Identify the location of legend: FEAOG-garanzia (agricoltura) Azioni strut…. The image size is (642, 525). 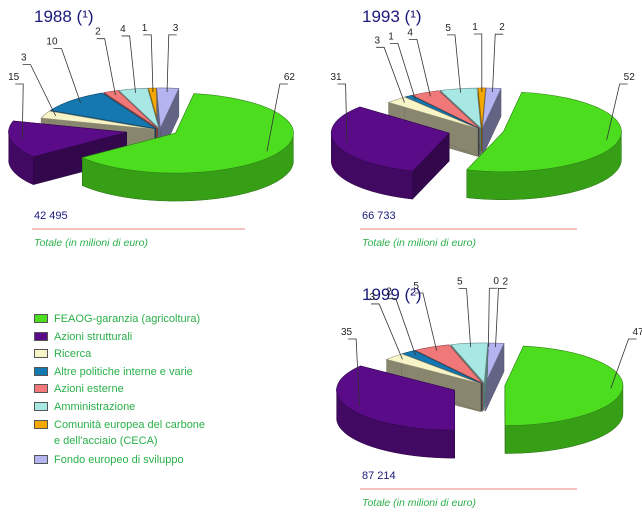
(144, 390).